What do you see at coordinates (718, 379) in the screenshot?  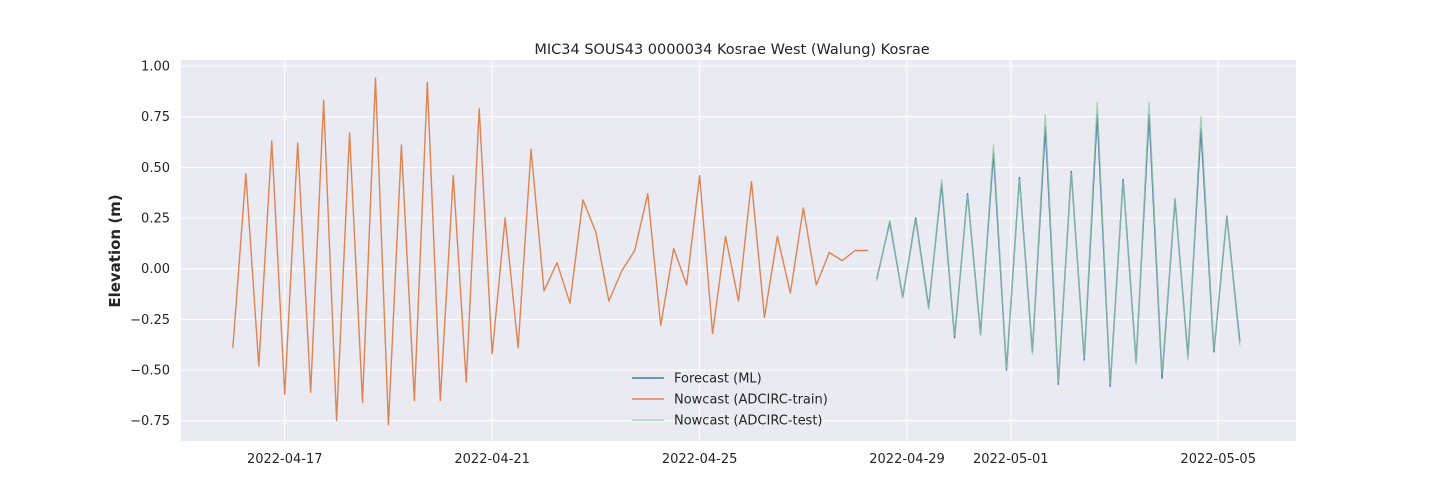 I see `legend-label: Forecast (ML)` at bounding box center [718, 379].